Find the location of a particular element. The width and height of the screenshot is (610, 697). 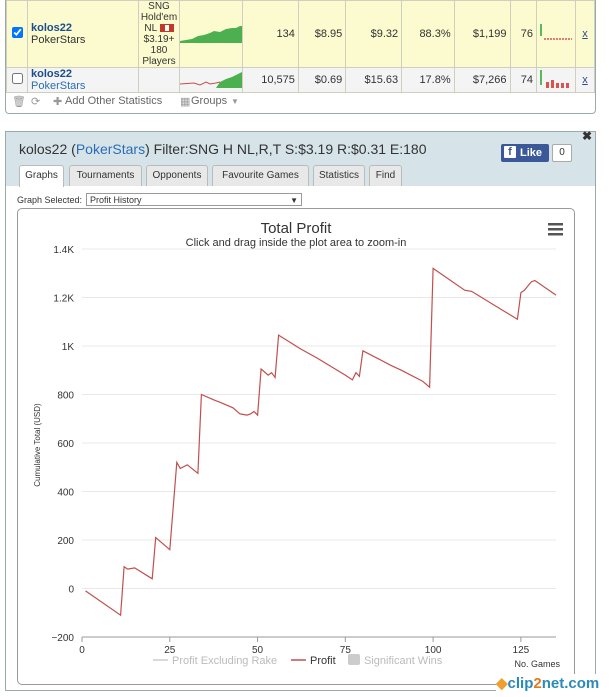

y-tick-label: 800 is located at coordinates (65, 396).